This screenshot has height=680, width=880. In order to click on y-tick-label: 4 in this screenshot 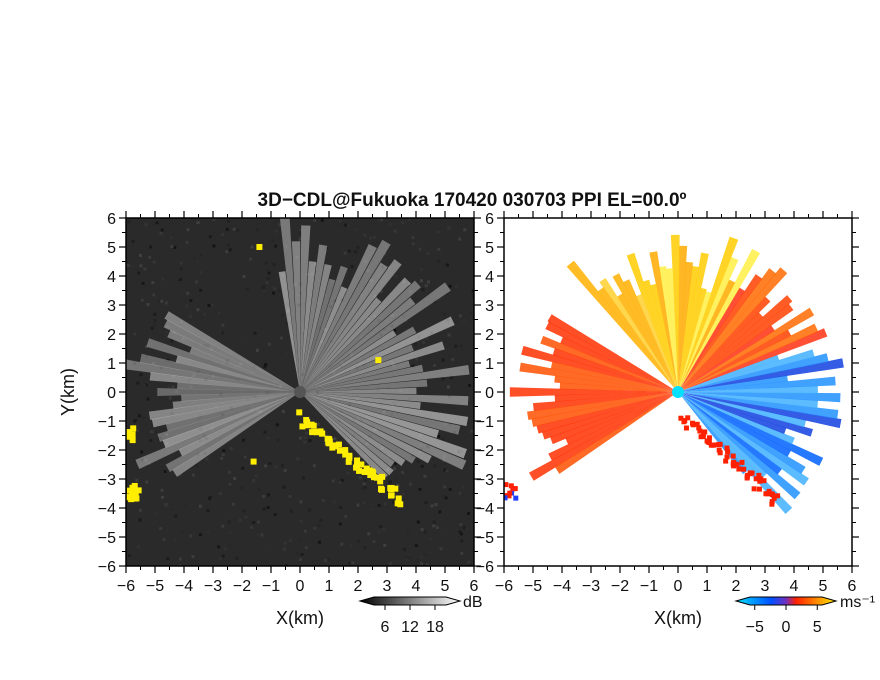, I will do `click(111, 277)`.